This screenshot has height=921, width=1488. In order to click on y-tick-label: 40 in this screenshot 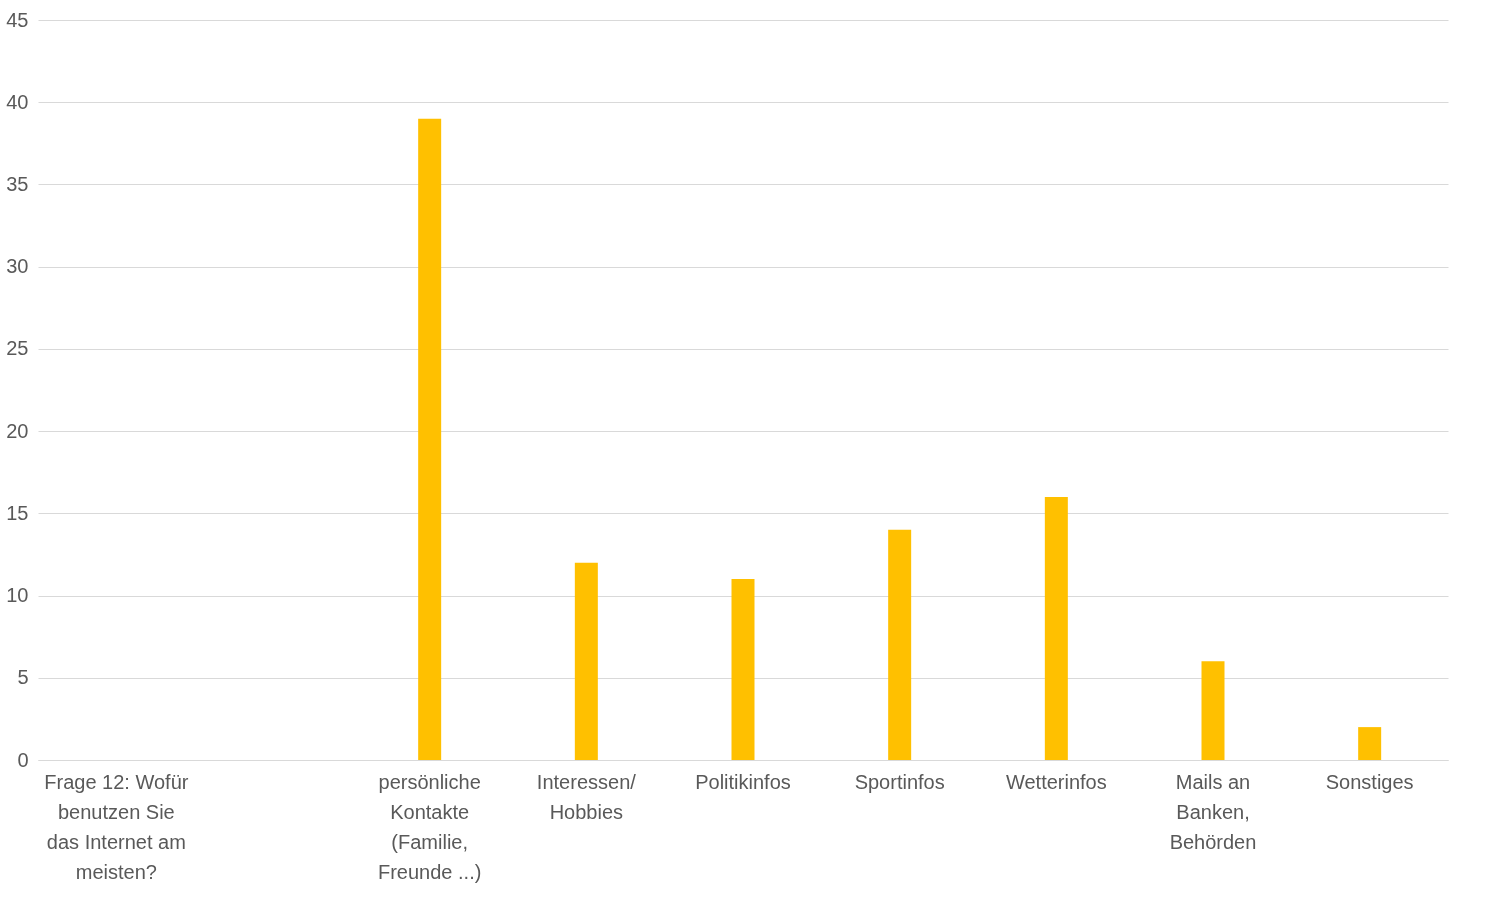, I will do `click(17, 101)`.